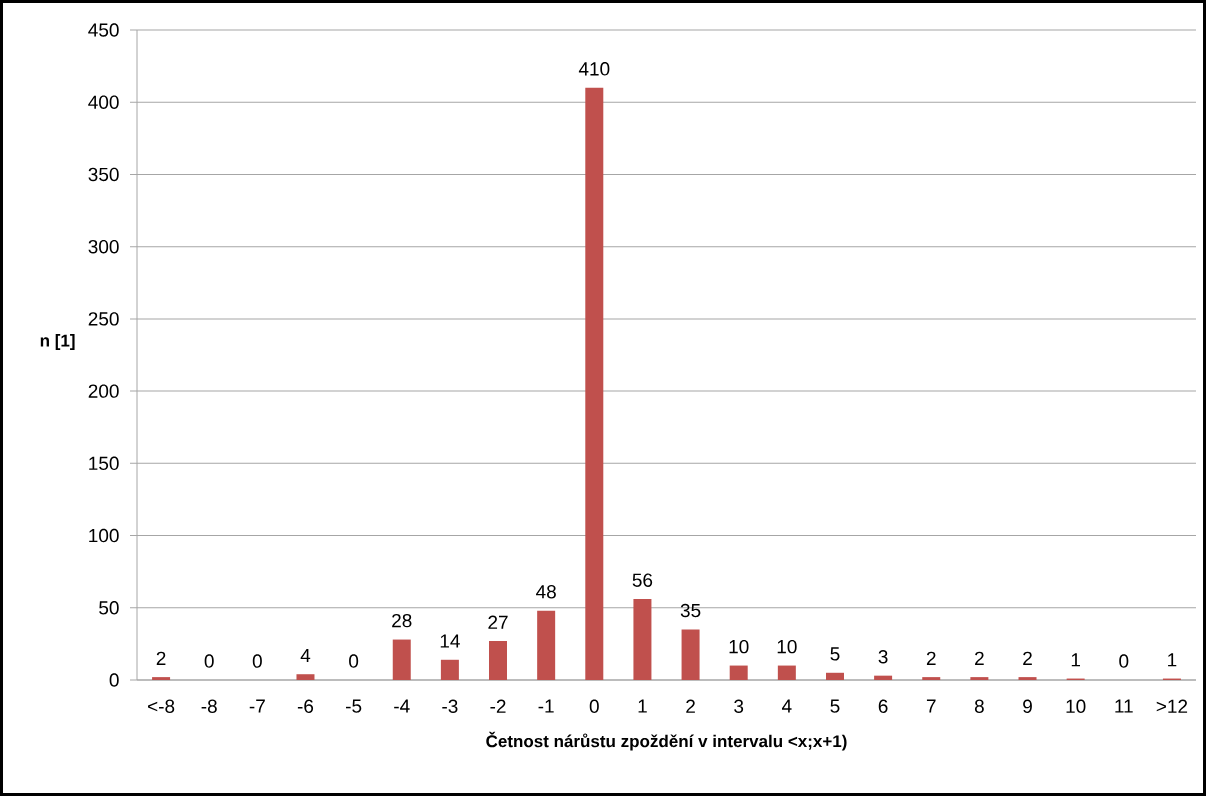  What do you see at coordinates (104, 535) in the screenshot?
I see `y-tick-label: 100` at bounding box center [104, 535].